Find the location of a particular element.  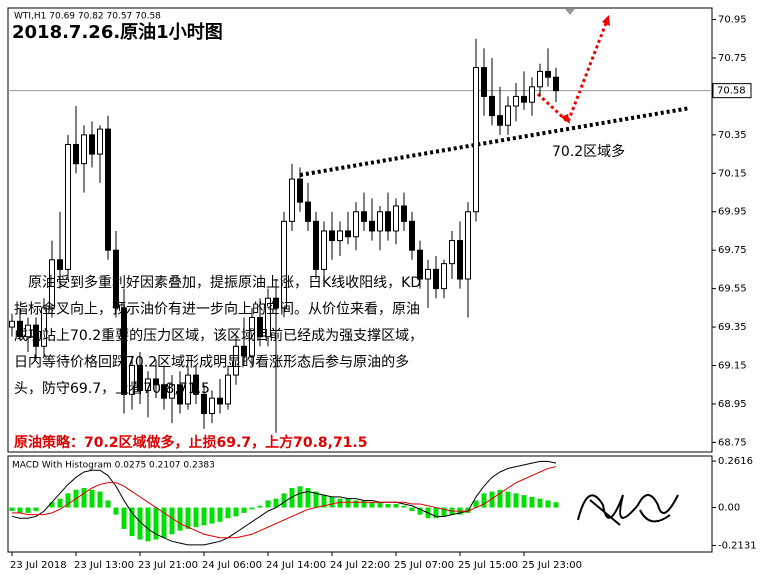

x-tick-label: 25 Jul 07:00 is located at coordinates (424, 565).